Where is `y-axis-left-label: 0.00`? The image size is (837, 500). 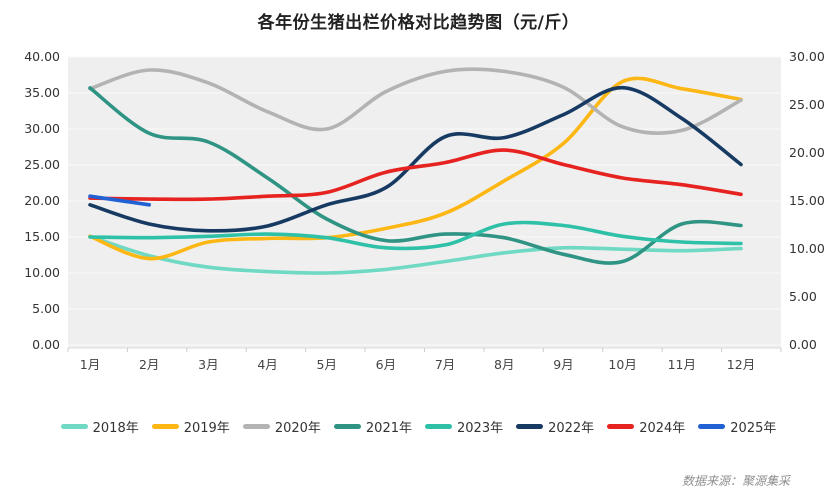
y-axis-left-label: 0.00 is located at coordinates (46, 344).